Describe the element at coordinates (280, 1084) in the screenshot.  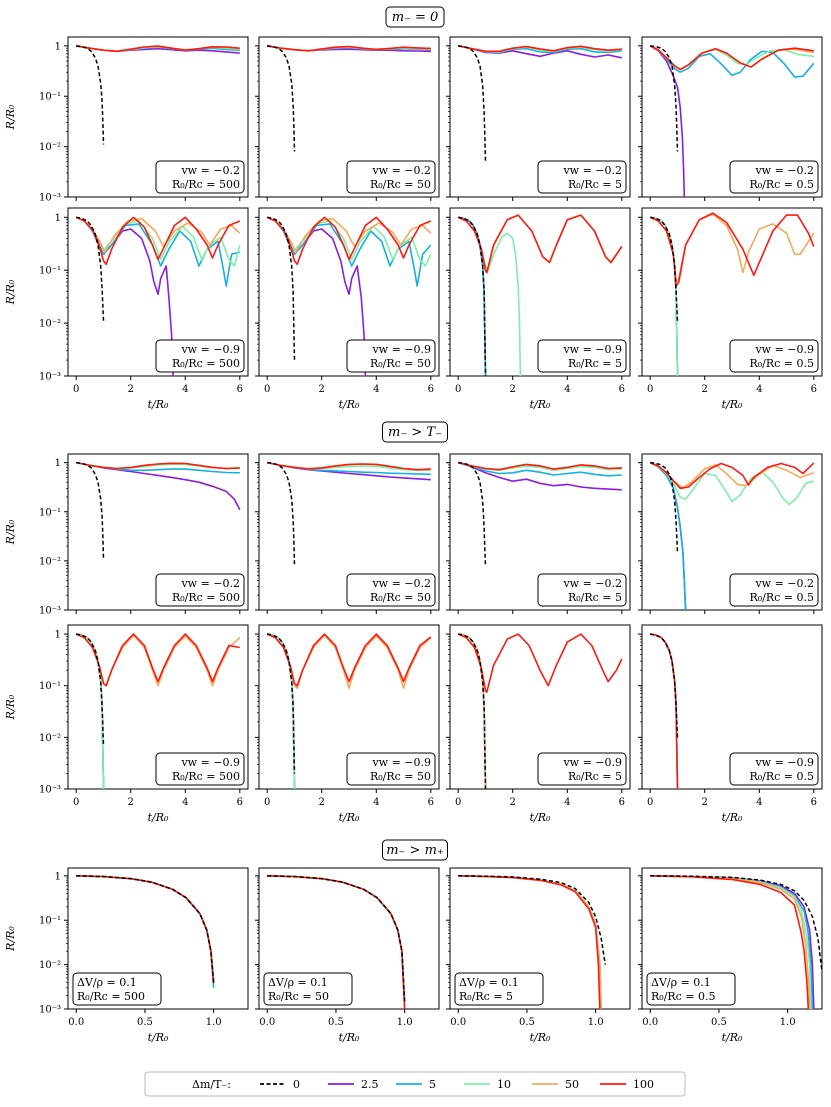
I see `legend-entry-0: 0` at that location.